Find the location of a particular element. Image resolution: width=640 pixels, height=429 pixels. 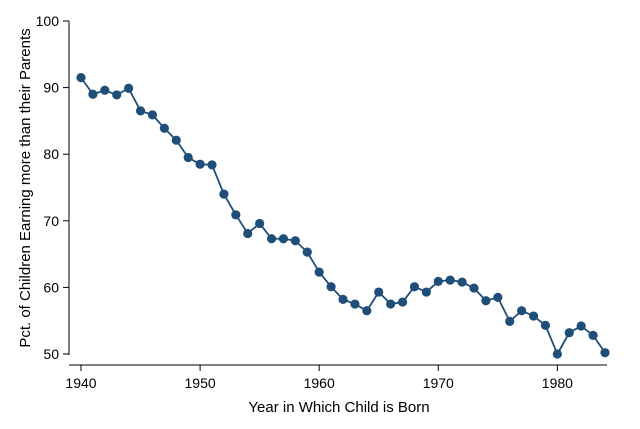

y-tick-label: 50 is located at coordinates (51, 354).